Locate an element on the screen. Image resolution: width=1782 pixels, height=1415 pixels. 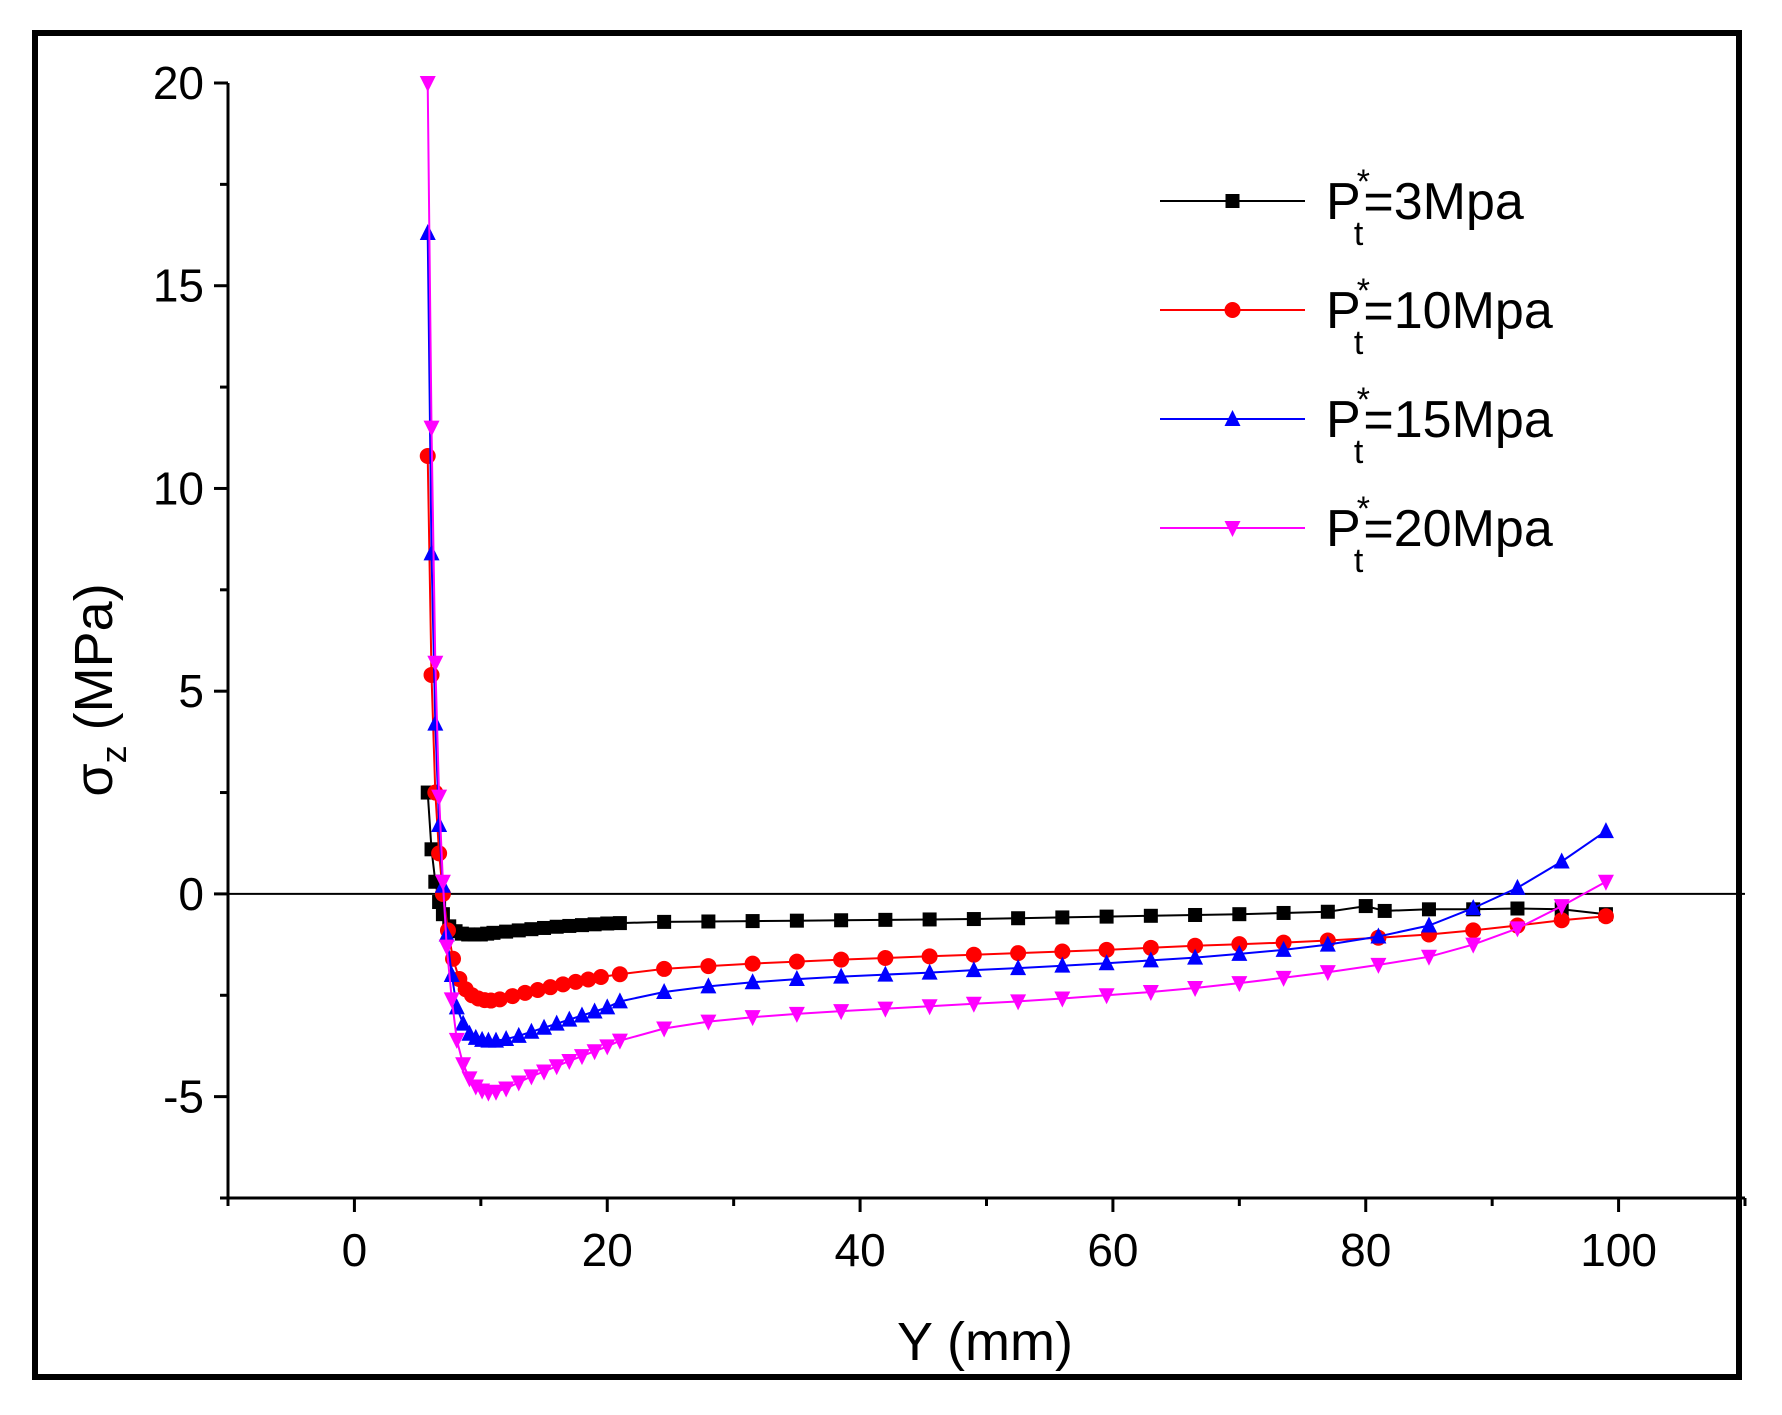
x-tick-label: 0 is located at coordinates (355, 1250).